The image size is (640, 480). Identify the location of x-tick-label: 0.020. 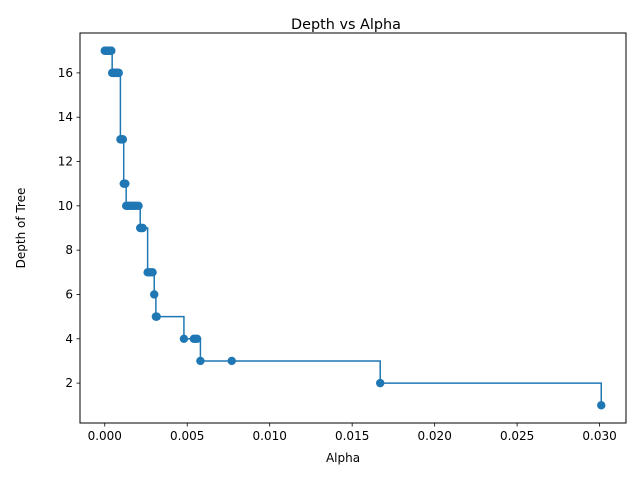
(434, 436).